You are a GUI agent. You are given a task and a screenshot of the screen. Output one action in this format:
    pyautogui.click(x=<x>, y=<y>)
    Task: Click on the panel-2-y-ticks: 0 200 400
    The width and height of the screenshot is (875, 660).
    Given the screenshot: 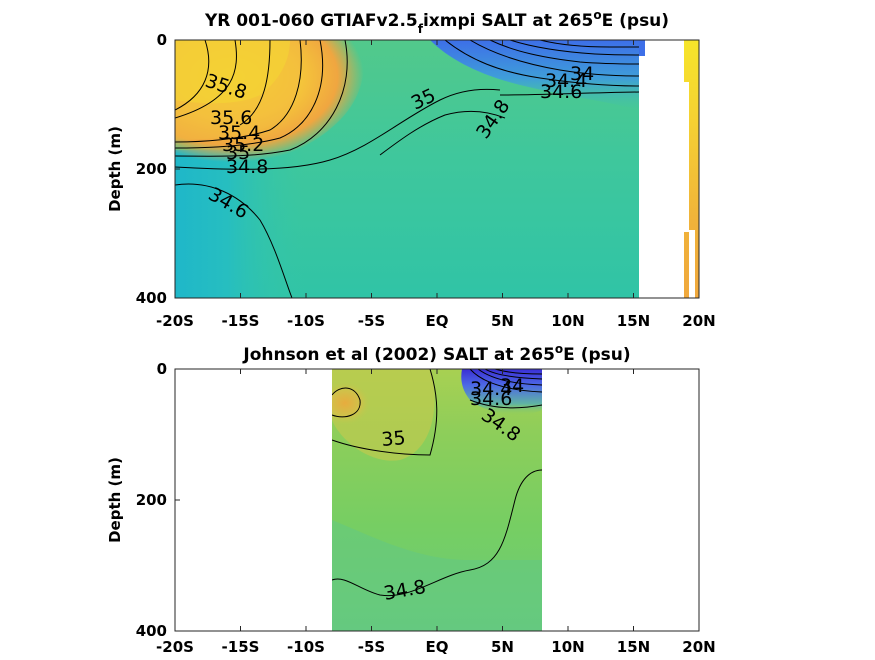 What is the action you would take?
    pyautogui.click(x=158, y=500)
    